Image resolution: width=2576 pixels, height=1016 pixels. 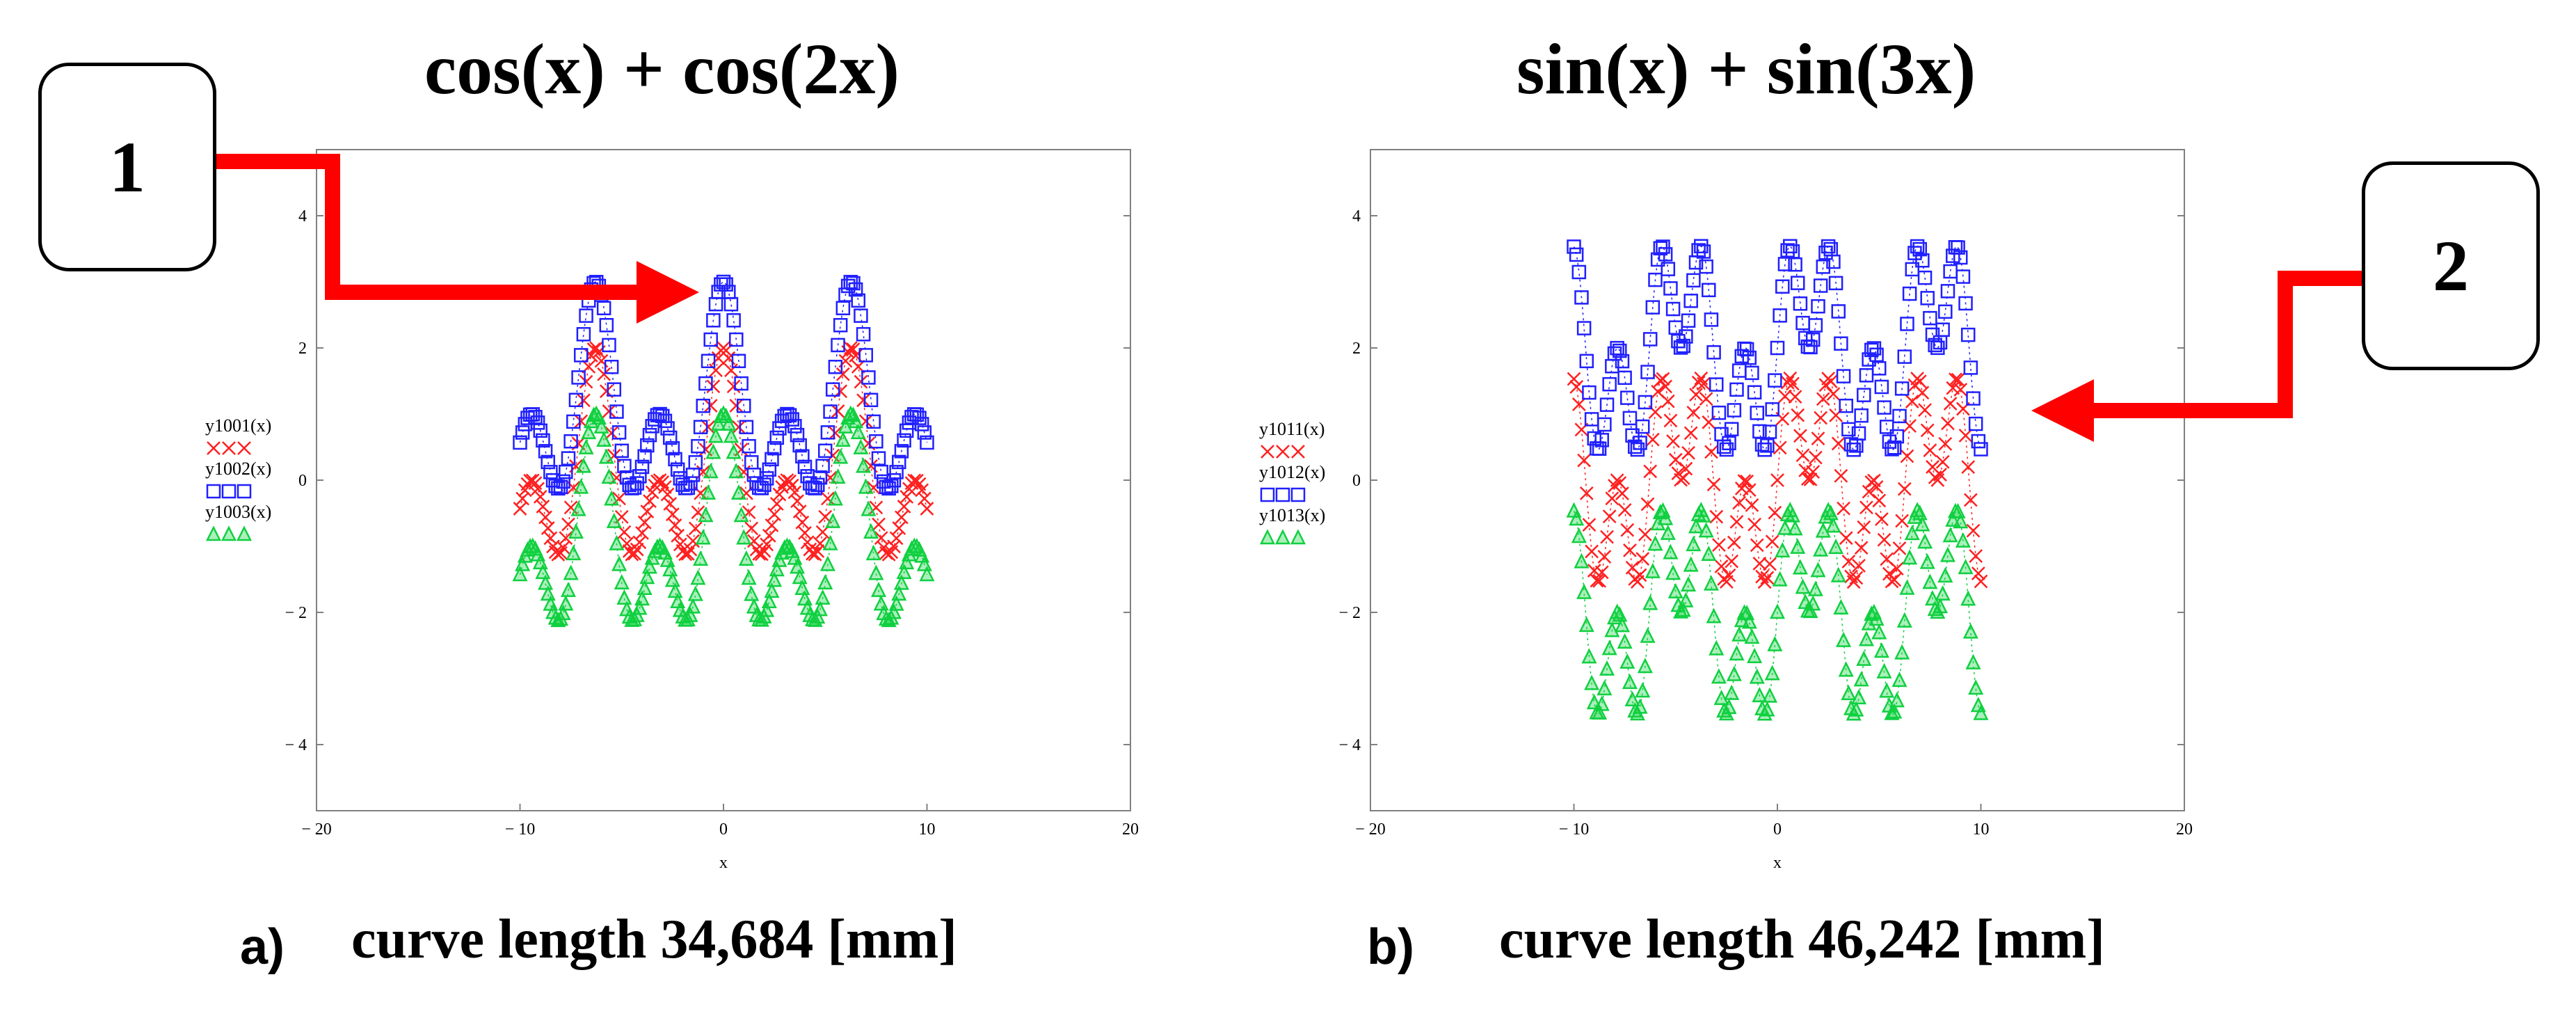 What do you see at coordinates (1802, 939) in the screenshot?
I see `chart-b-caption: curve length 46,242 [mm]` at bounding box center [1802, 939].